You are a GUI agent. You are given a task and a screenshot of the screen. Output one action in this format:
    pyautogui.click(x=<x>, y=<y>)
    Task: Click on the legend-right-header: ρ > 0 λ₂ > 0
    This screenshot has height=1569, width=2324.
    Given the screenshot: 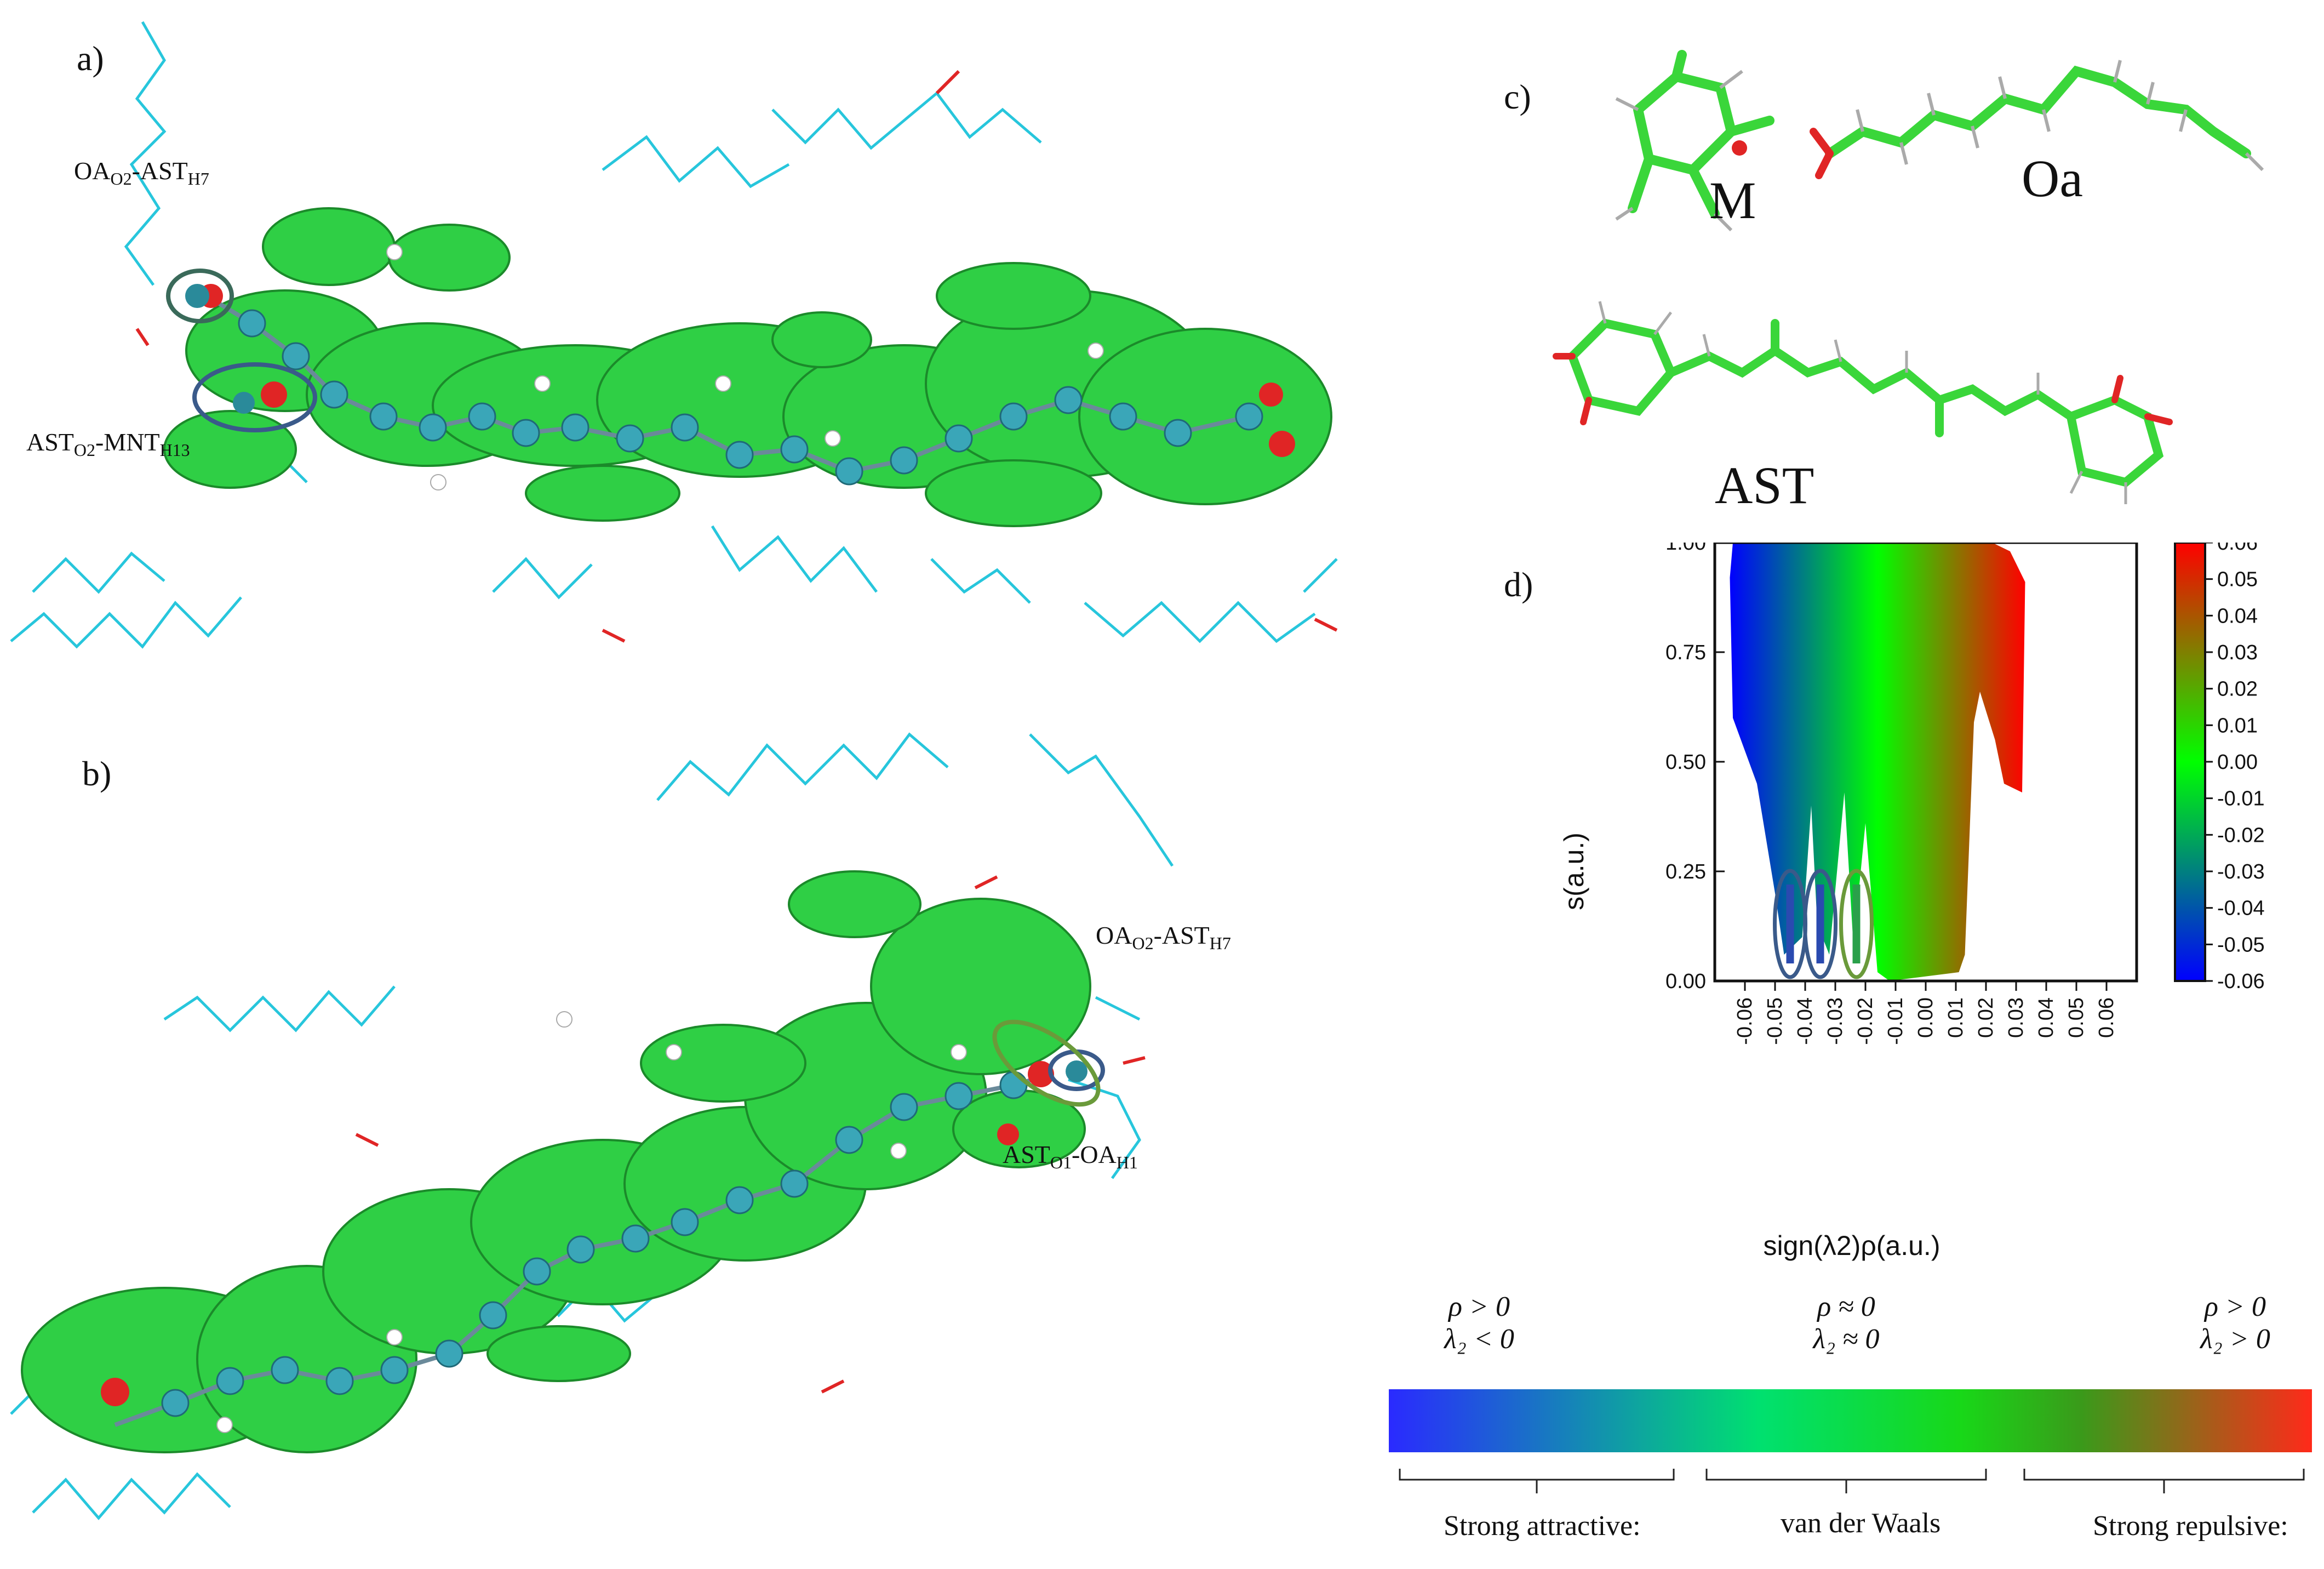 What is the action you would take?
    pyautogui.click(x=2235, y=1323)
    